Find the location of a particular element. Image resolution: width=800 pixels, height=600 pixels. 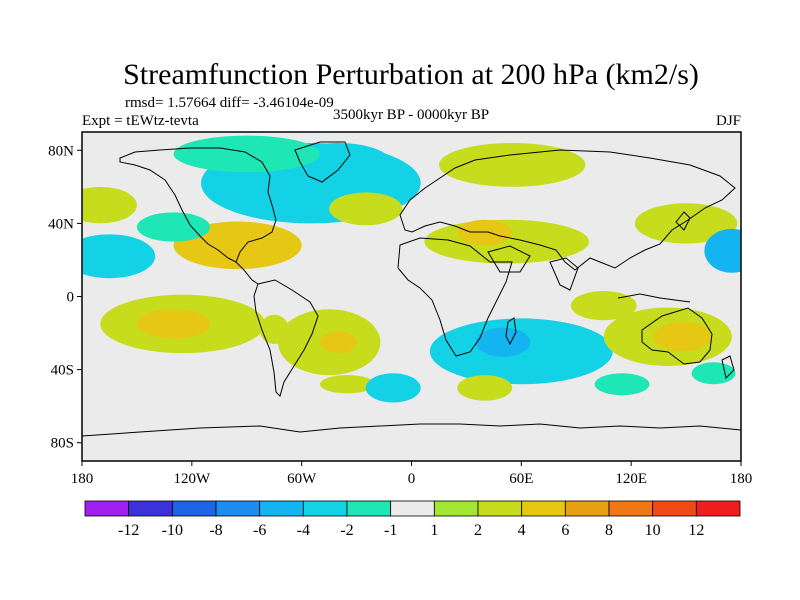

coastline-australia is located at coordinates (677, 336).